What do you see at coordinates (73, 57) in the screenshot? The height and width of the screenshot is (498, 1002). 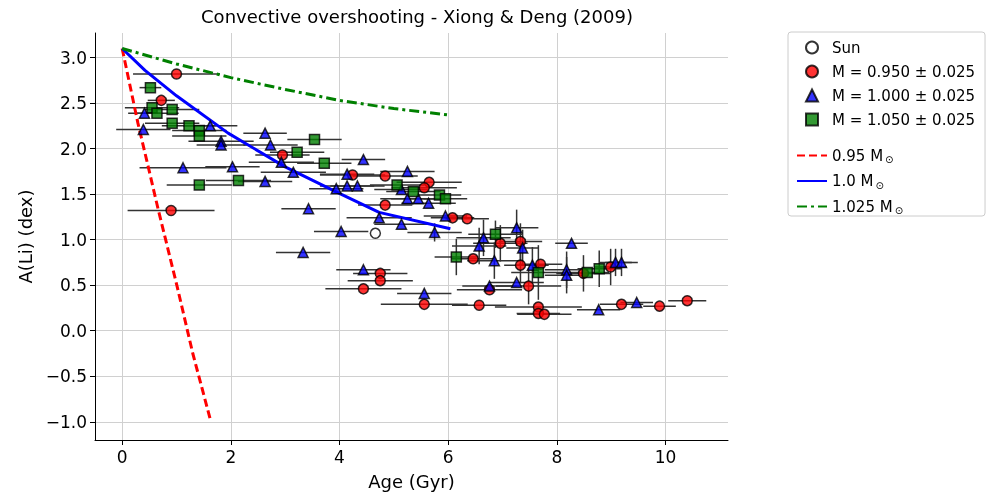 I see `y-tick-label: 3.0` at bounding box center [73, 57].